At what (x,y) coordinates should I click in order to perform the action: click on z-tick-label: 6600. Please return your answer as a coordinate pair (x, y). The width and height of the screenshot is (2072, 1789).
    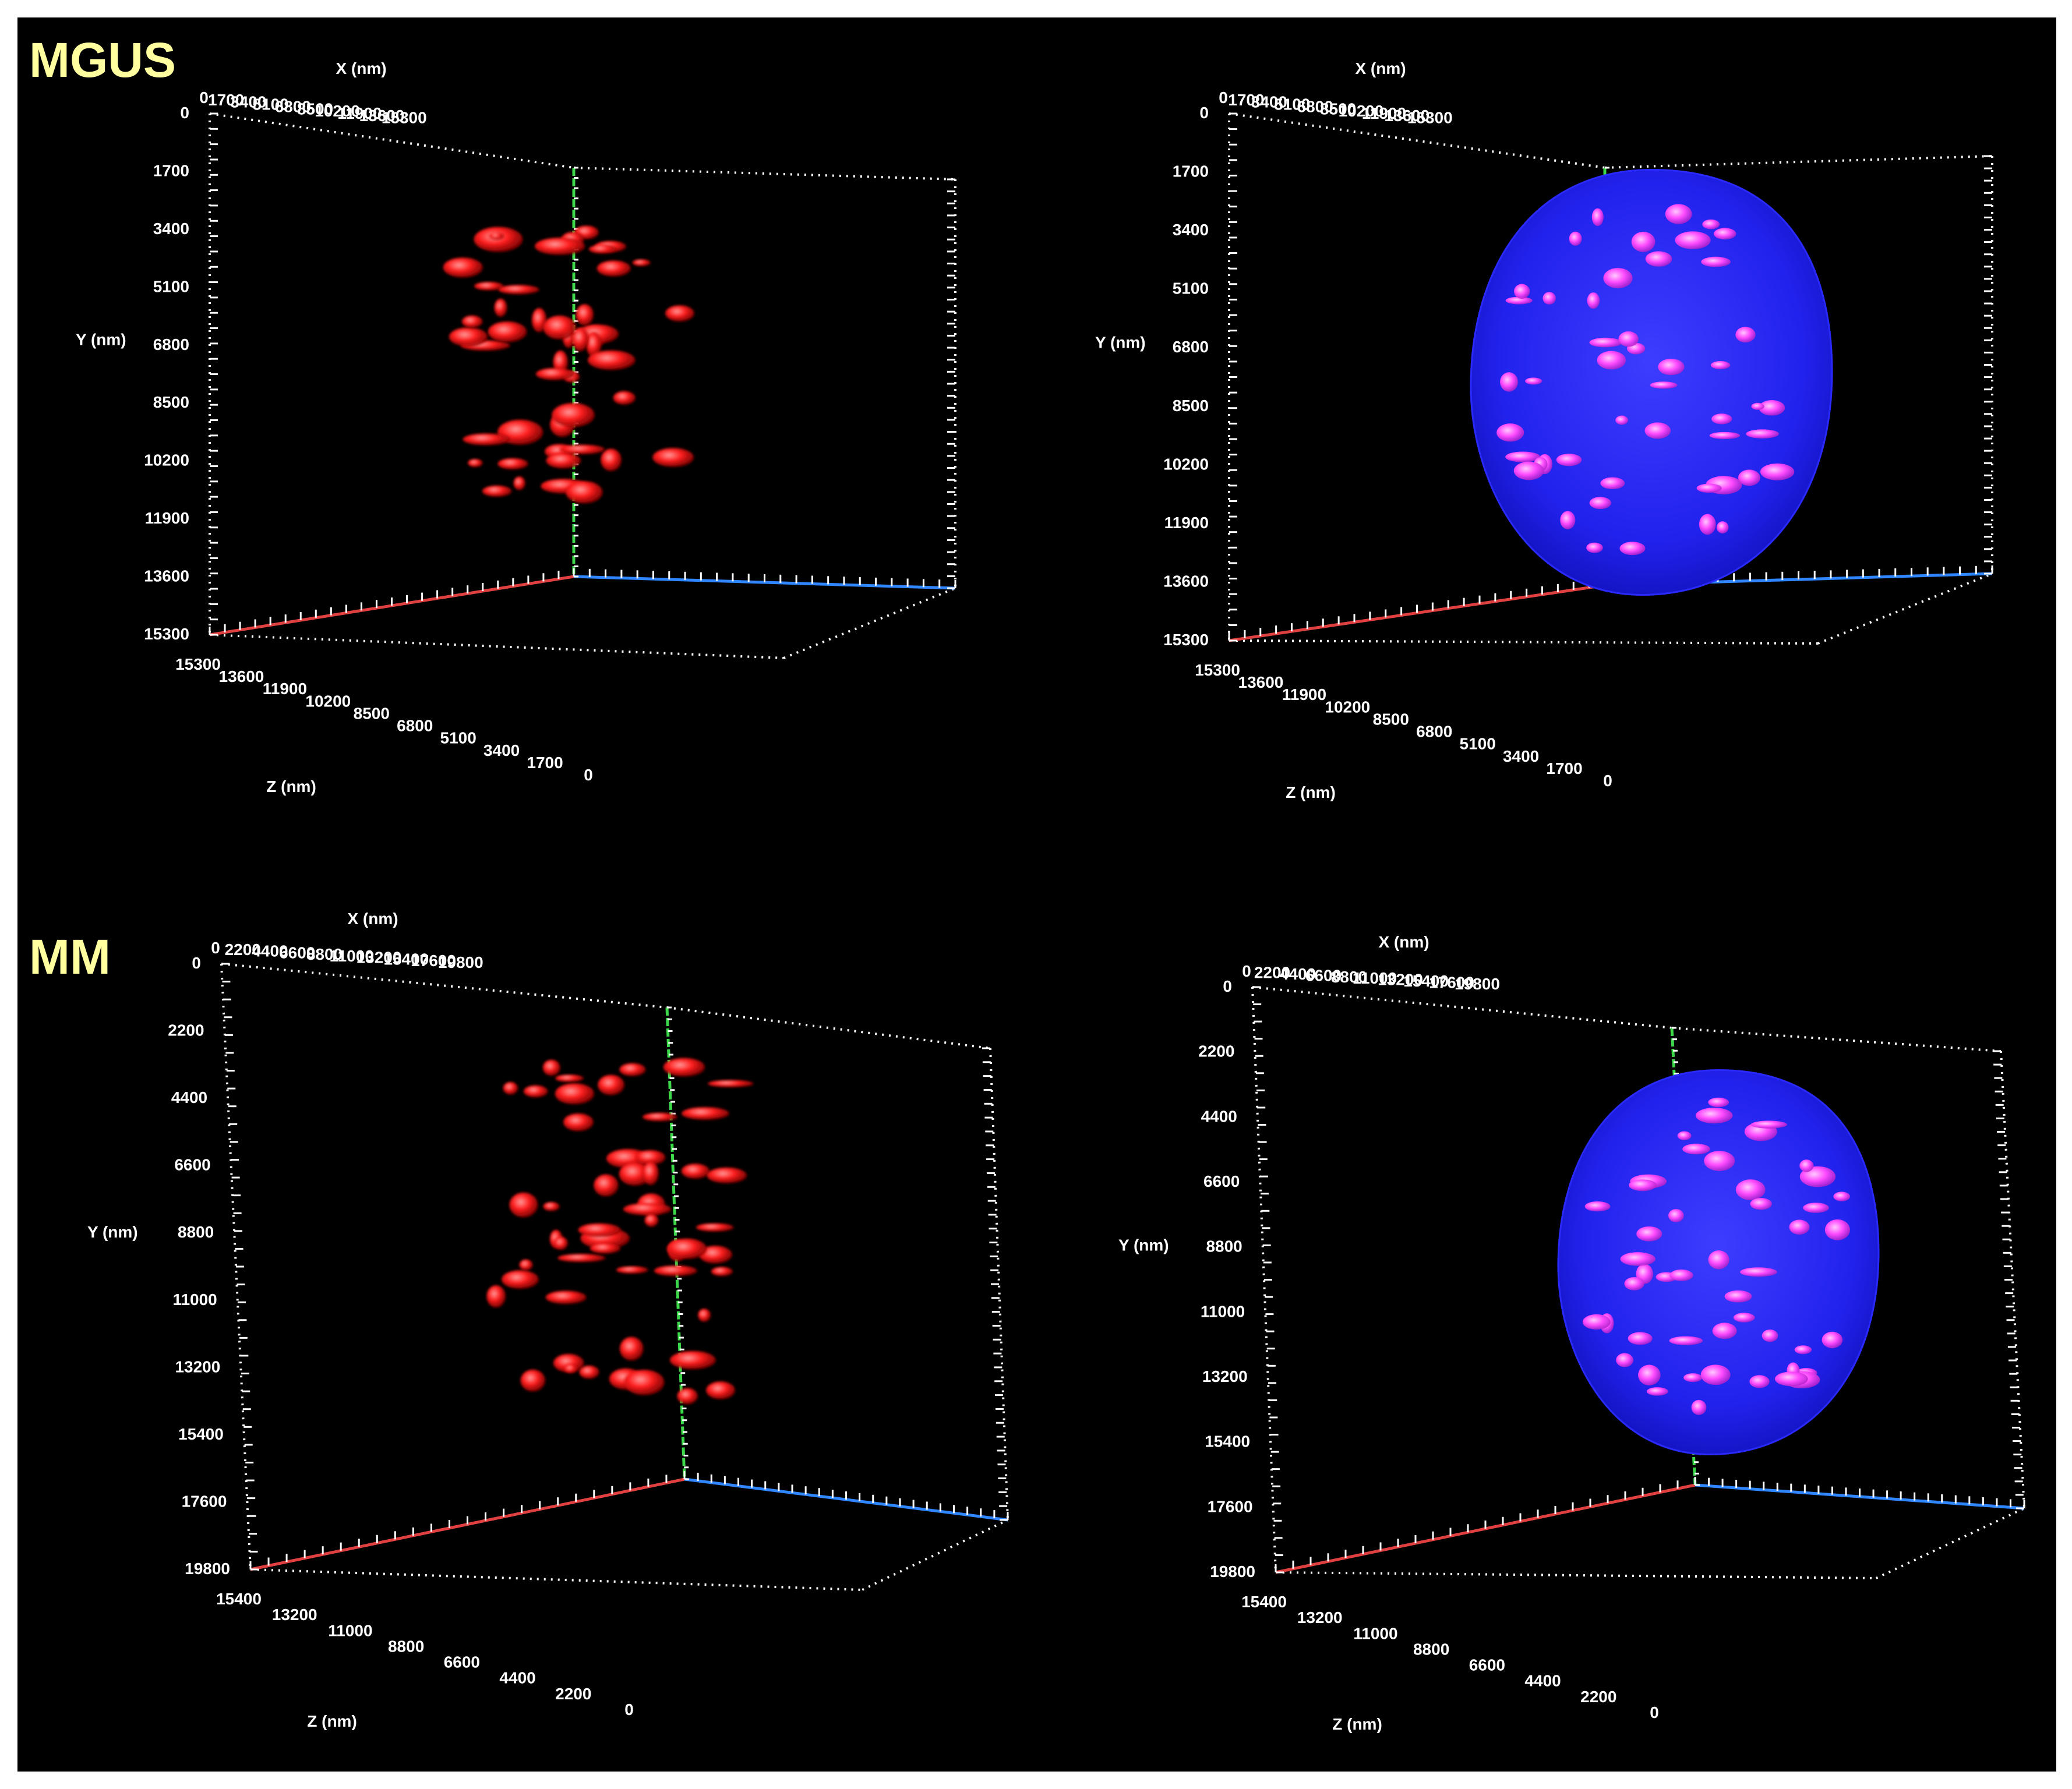
    Looking at the image, I should click on (1487, 1665).